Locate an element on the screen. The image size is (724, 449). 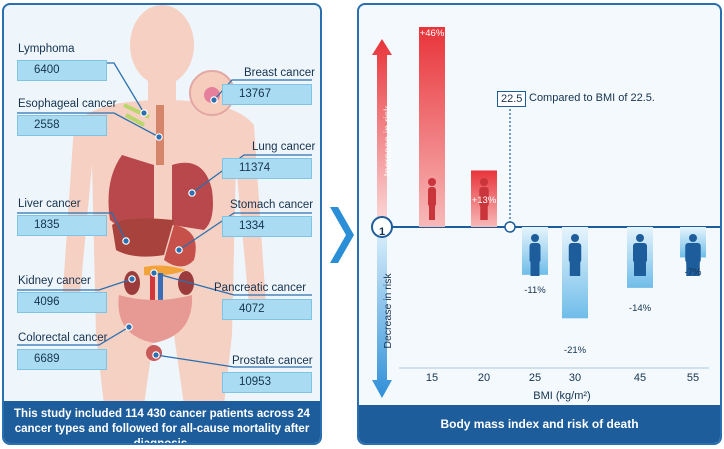
bar-label-bmi-20: +13% is located at coordinates (484, 200).